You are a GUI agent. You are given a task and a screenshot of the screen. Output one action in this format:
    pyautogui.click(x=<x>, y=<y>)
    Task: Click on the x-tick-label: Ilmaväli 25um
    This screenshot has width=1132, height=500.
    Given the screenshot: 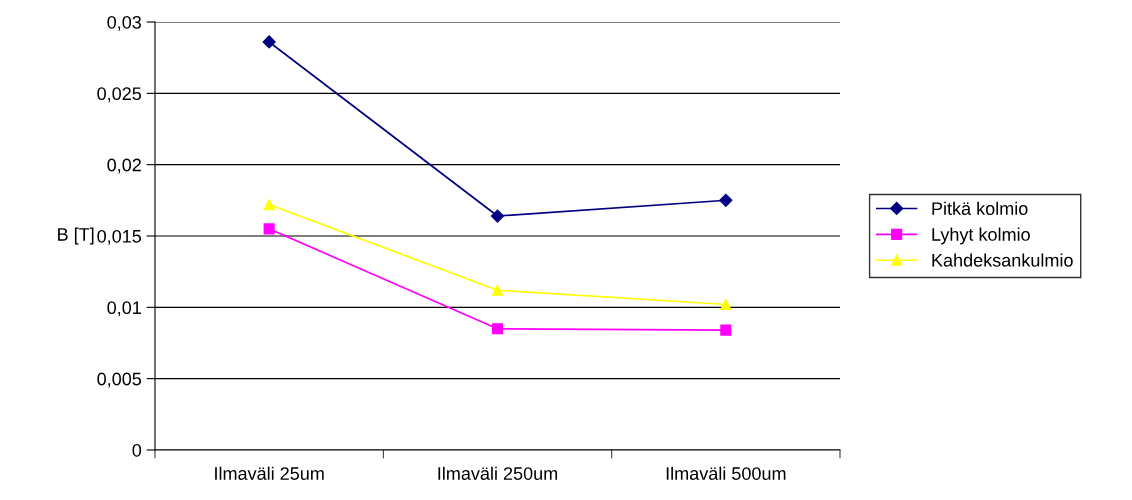 What is the action you would take?
    pyautogui.click(x=269, y=473)
    